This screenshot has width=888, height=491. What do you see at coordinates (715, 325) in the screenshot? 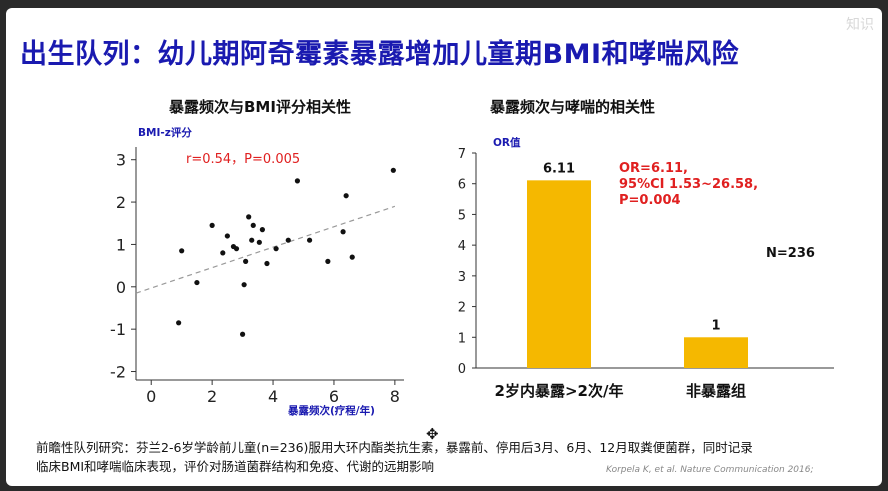
I see `bar-value-label: 1` at bounding box center [715, 325].